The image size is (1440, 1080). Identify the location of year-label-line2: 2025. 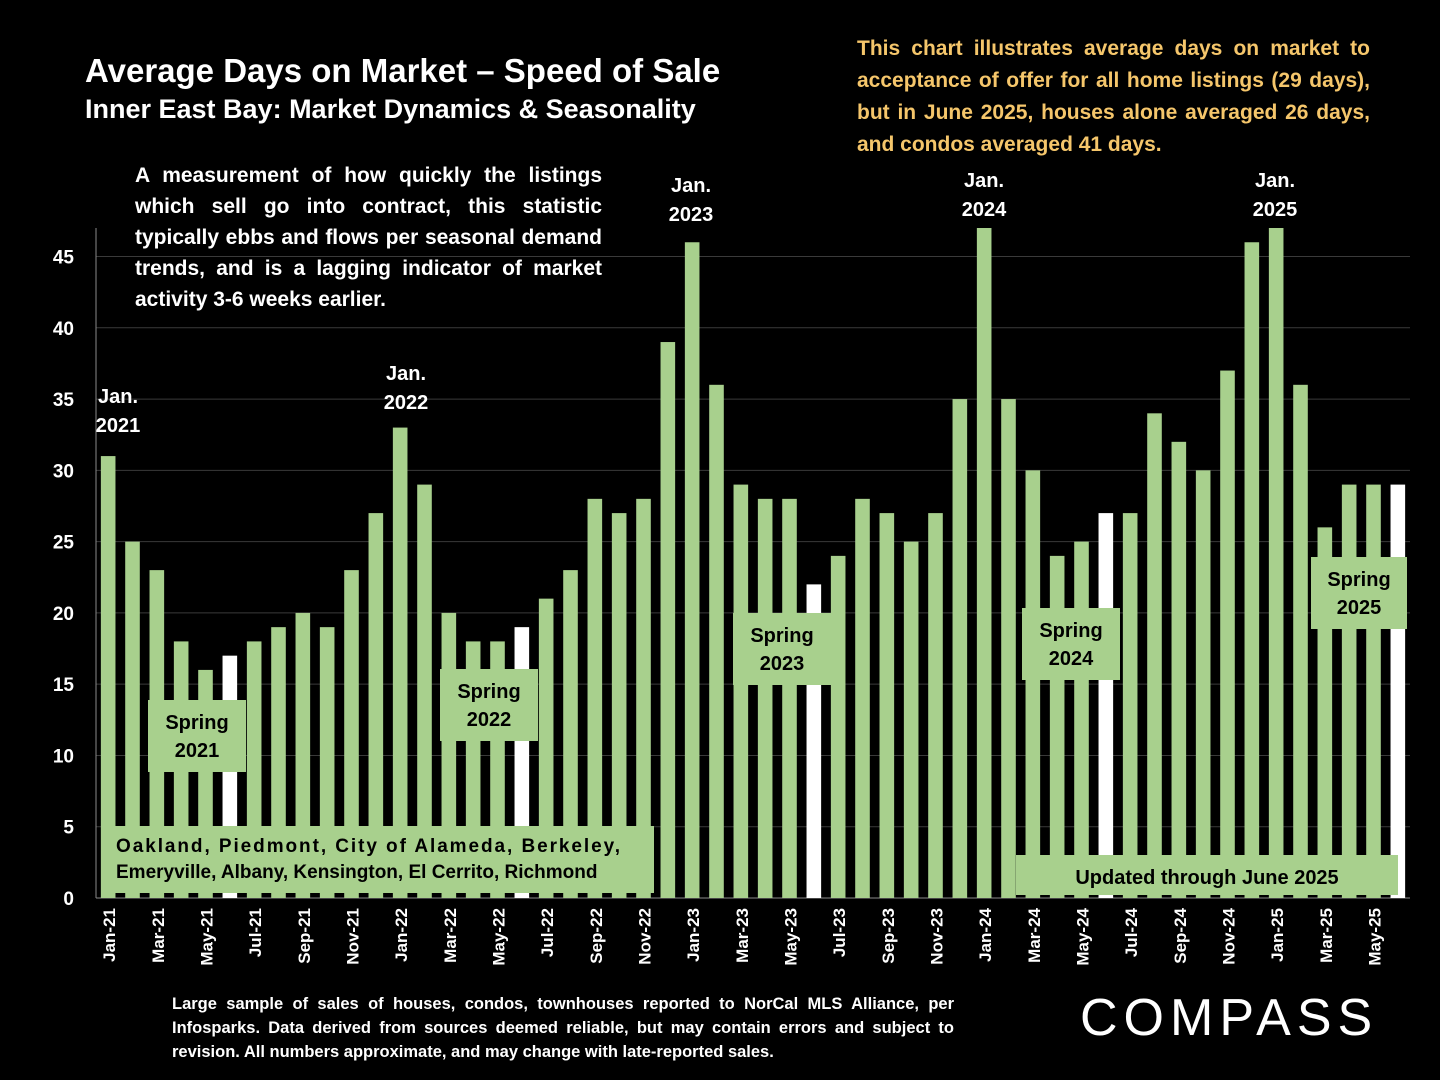
(1275, 210).